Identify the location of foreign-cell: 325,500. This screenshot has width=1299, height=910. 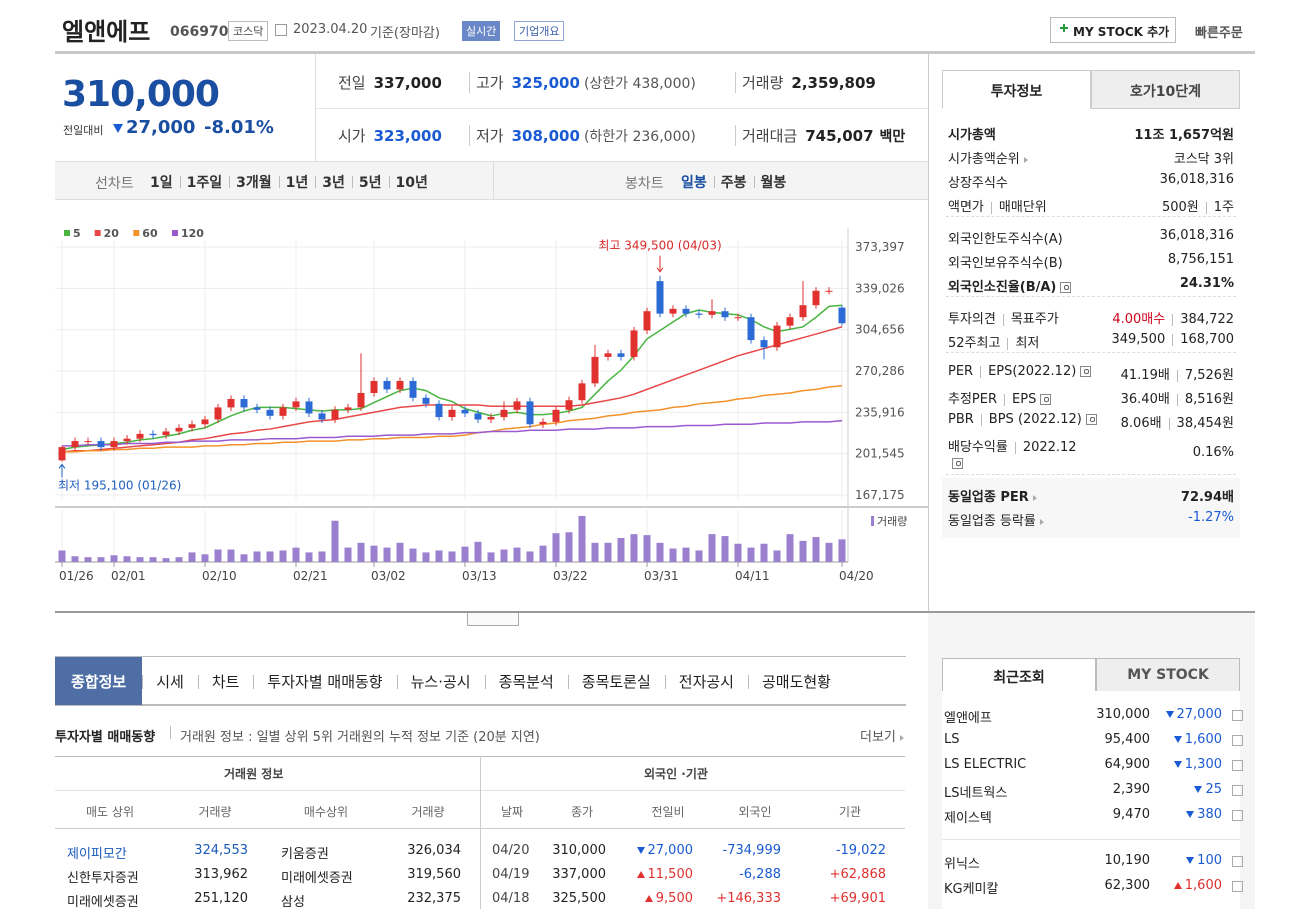
(579, 898).